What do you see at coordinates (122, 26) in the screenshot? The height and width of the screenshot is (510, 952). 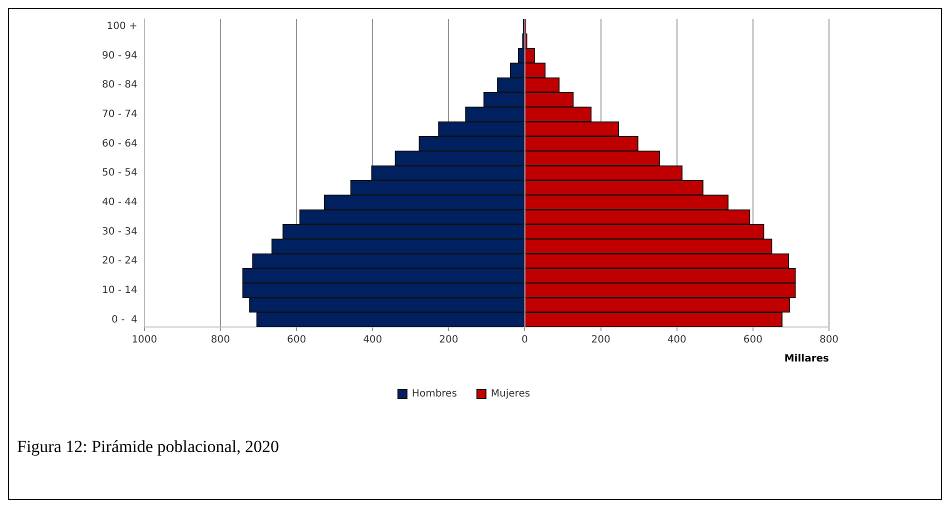 I see `y-tick-label: 100 +` at bounding box center [122, 26].